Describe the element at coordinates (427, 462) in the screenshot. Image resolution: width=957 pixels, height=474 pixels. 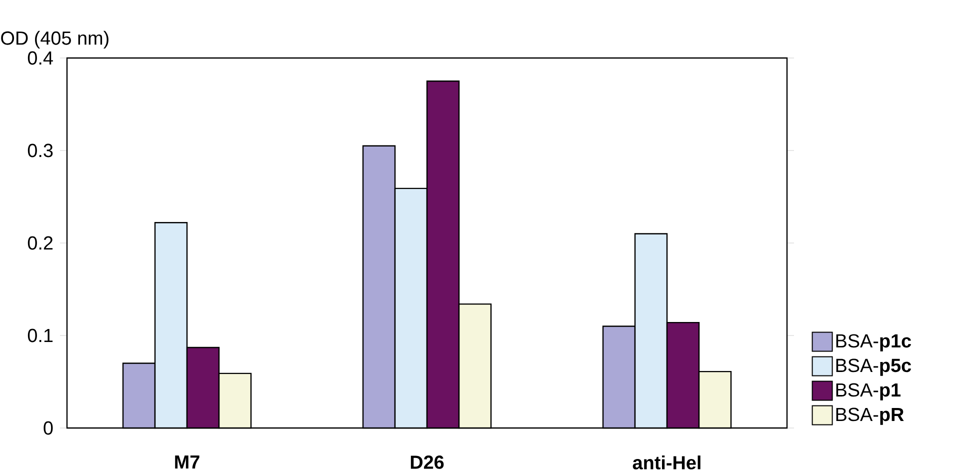
I see `x-tick-label: D26` at that location.